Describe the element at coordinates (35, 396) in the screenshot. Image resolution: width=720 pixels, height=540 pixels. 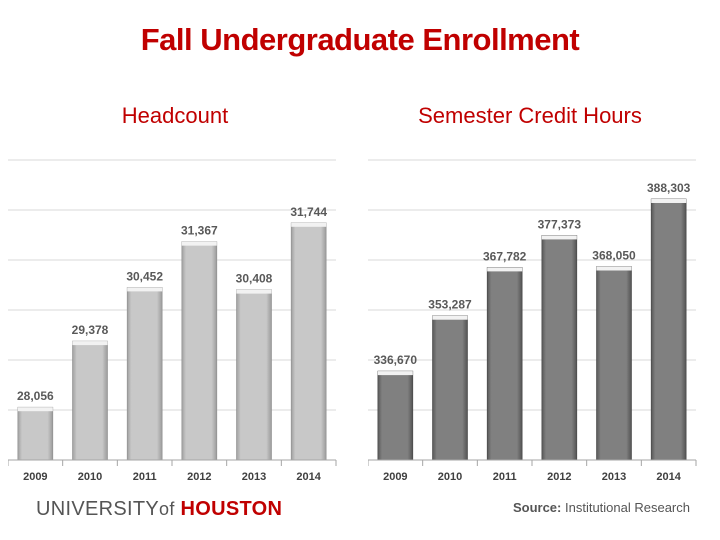
I see `data-label-2009: 28,056` at that location.